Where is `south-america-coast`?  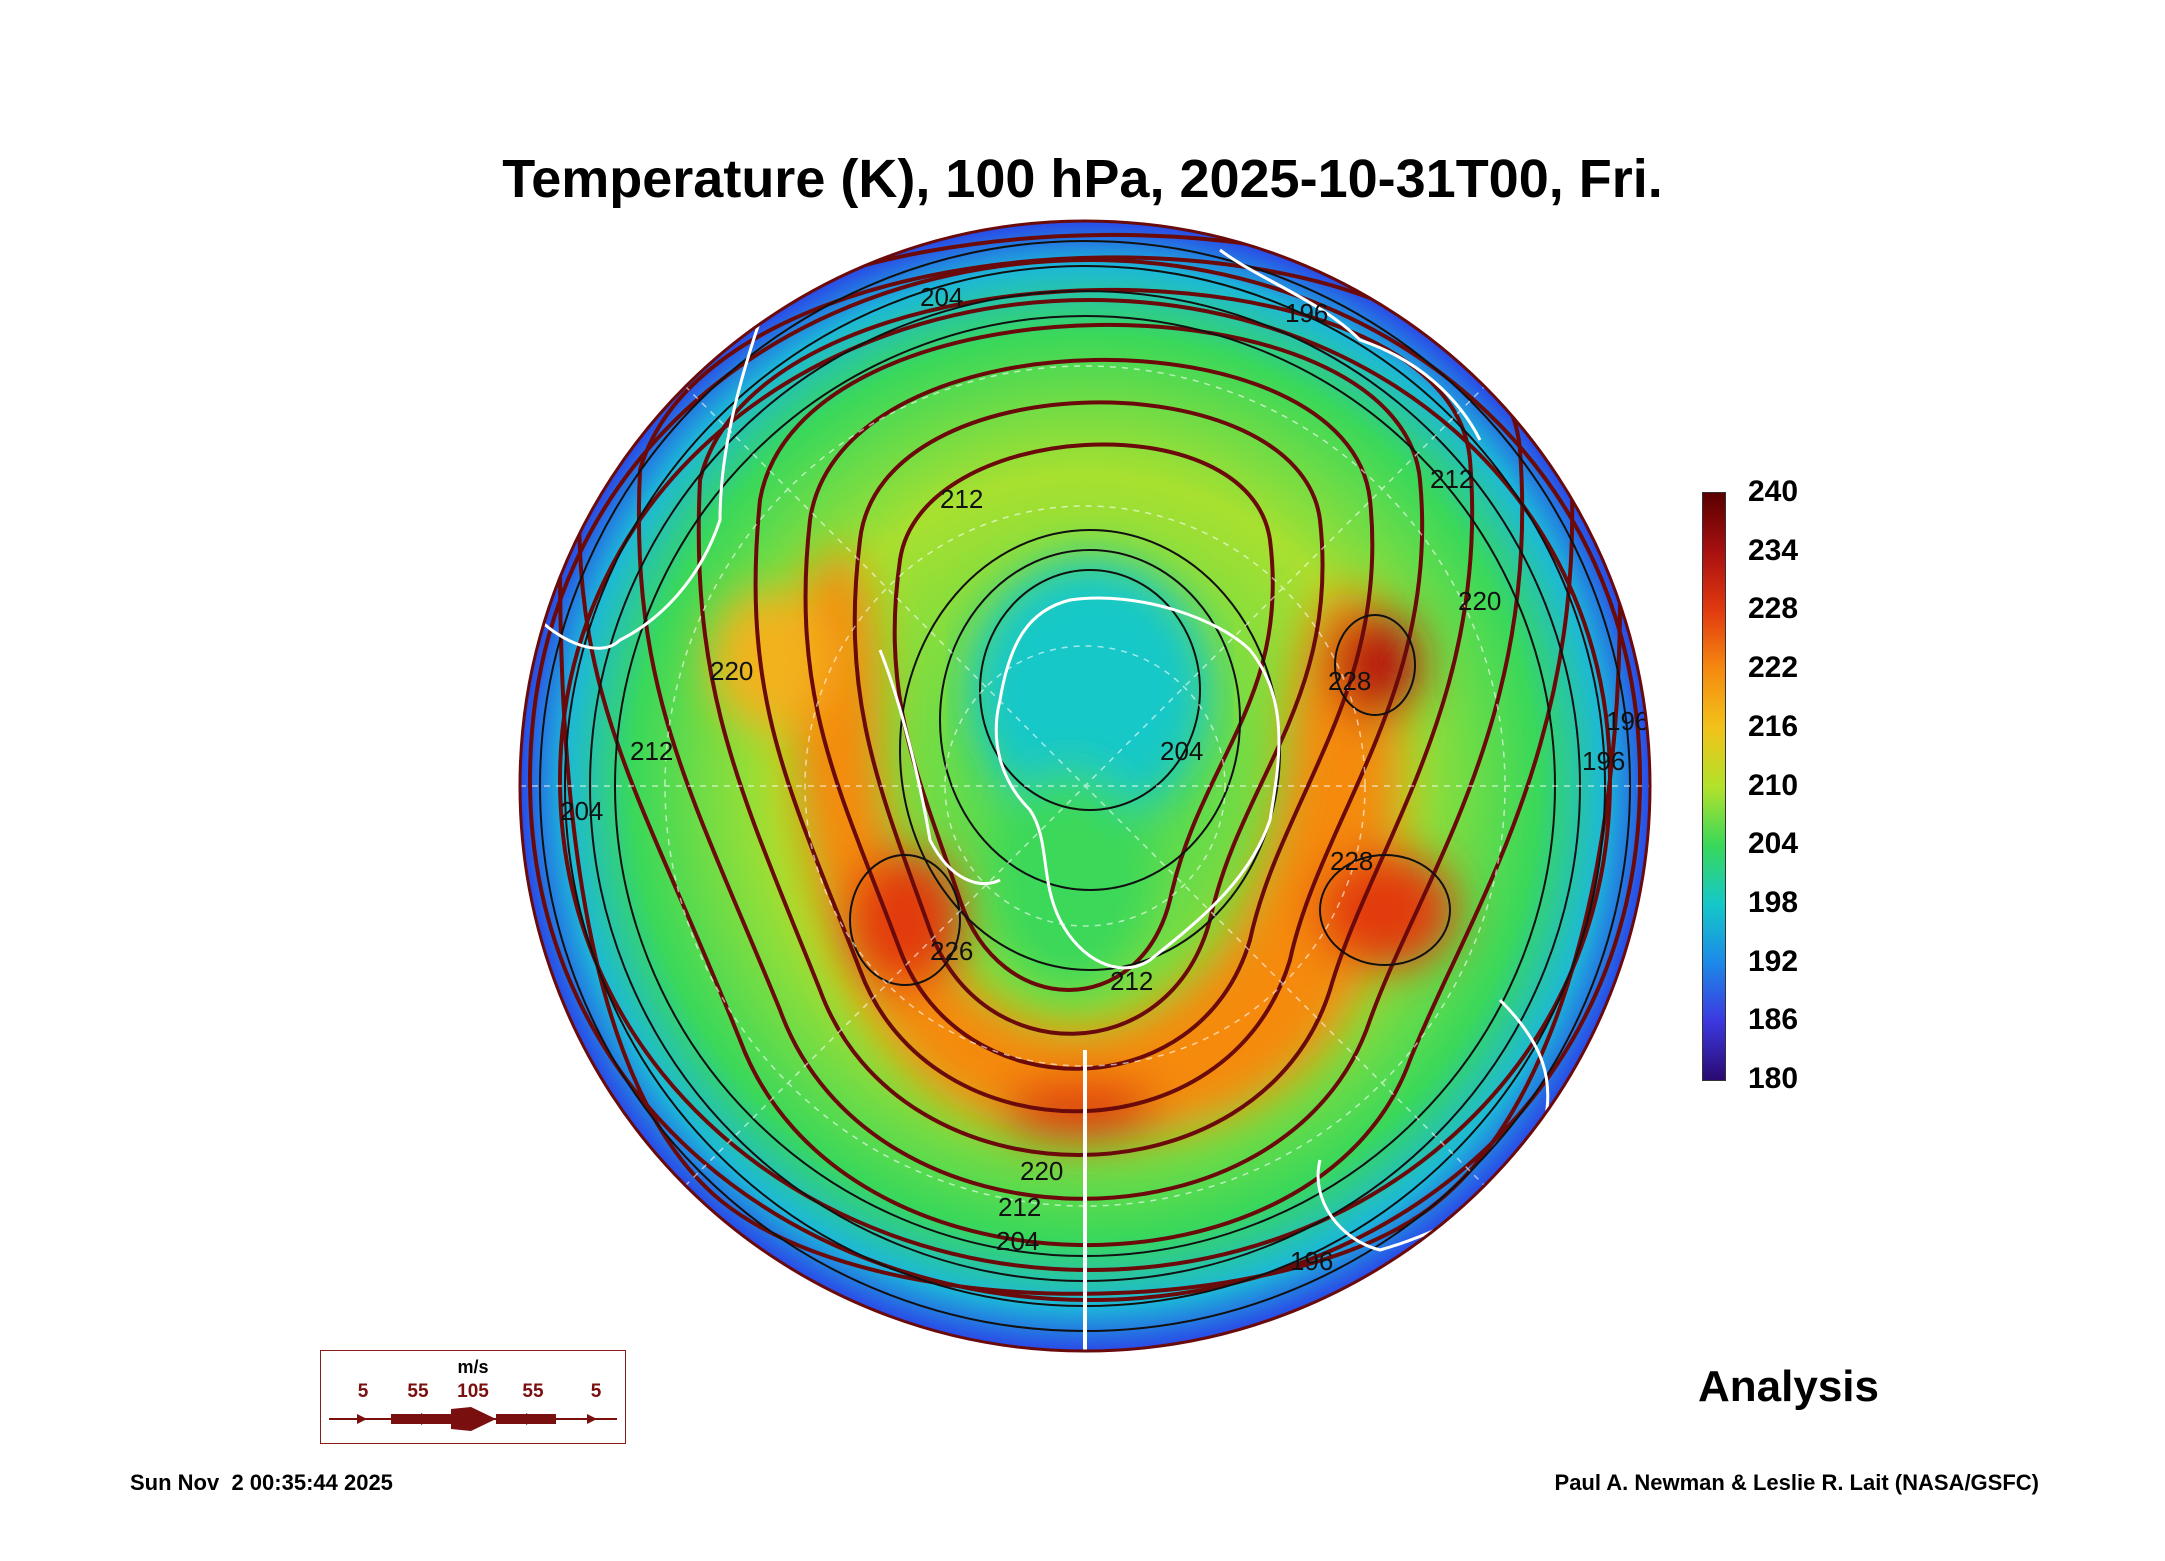
south-america-coast is located at coordinates (650, 484).